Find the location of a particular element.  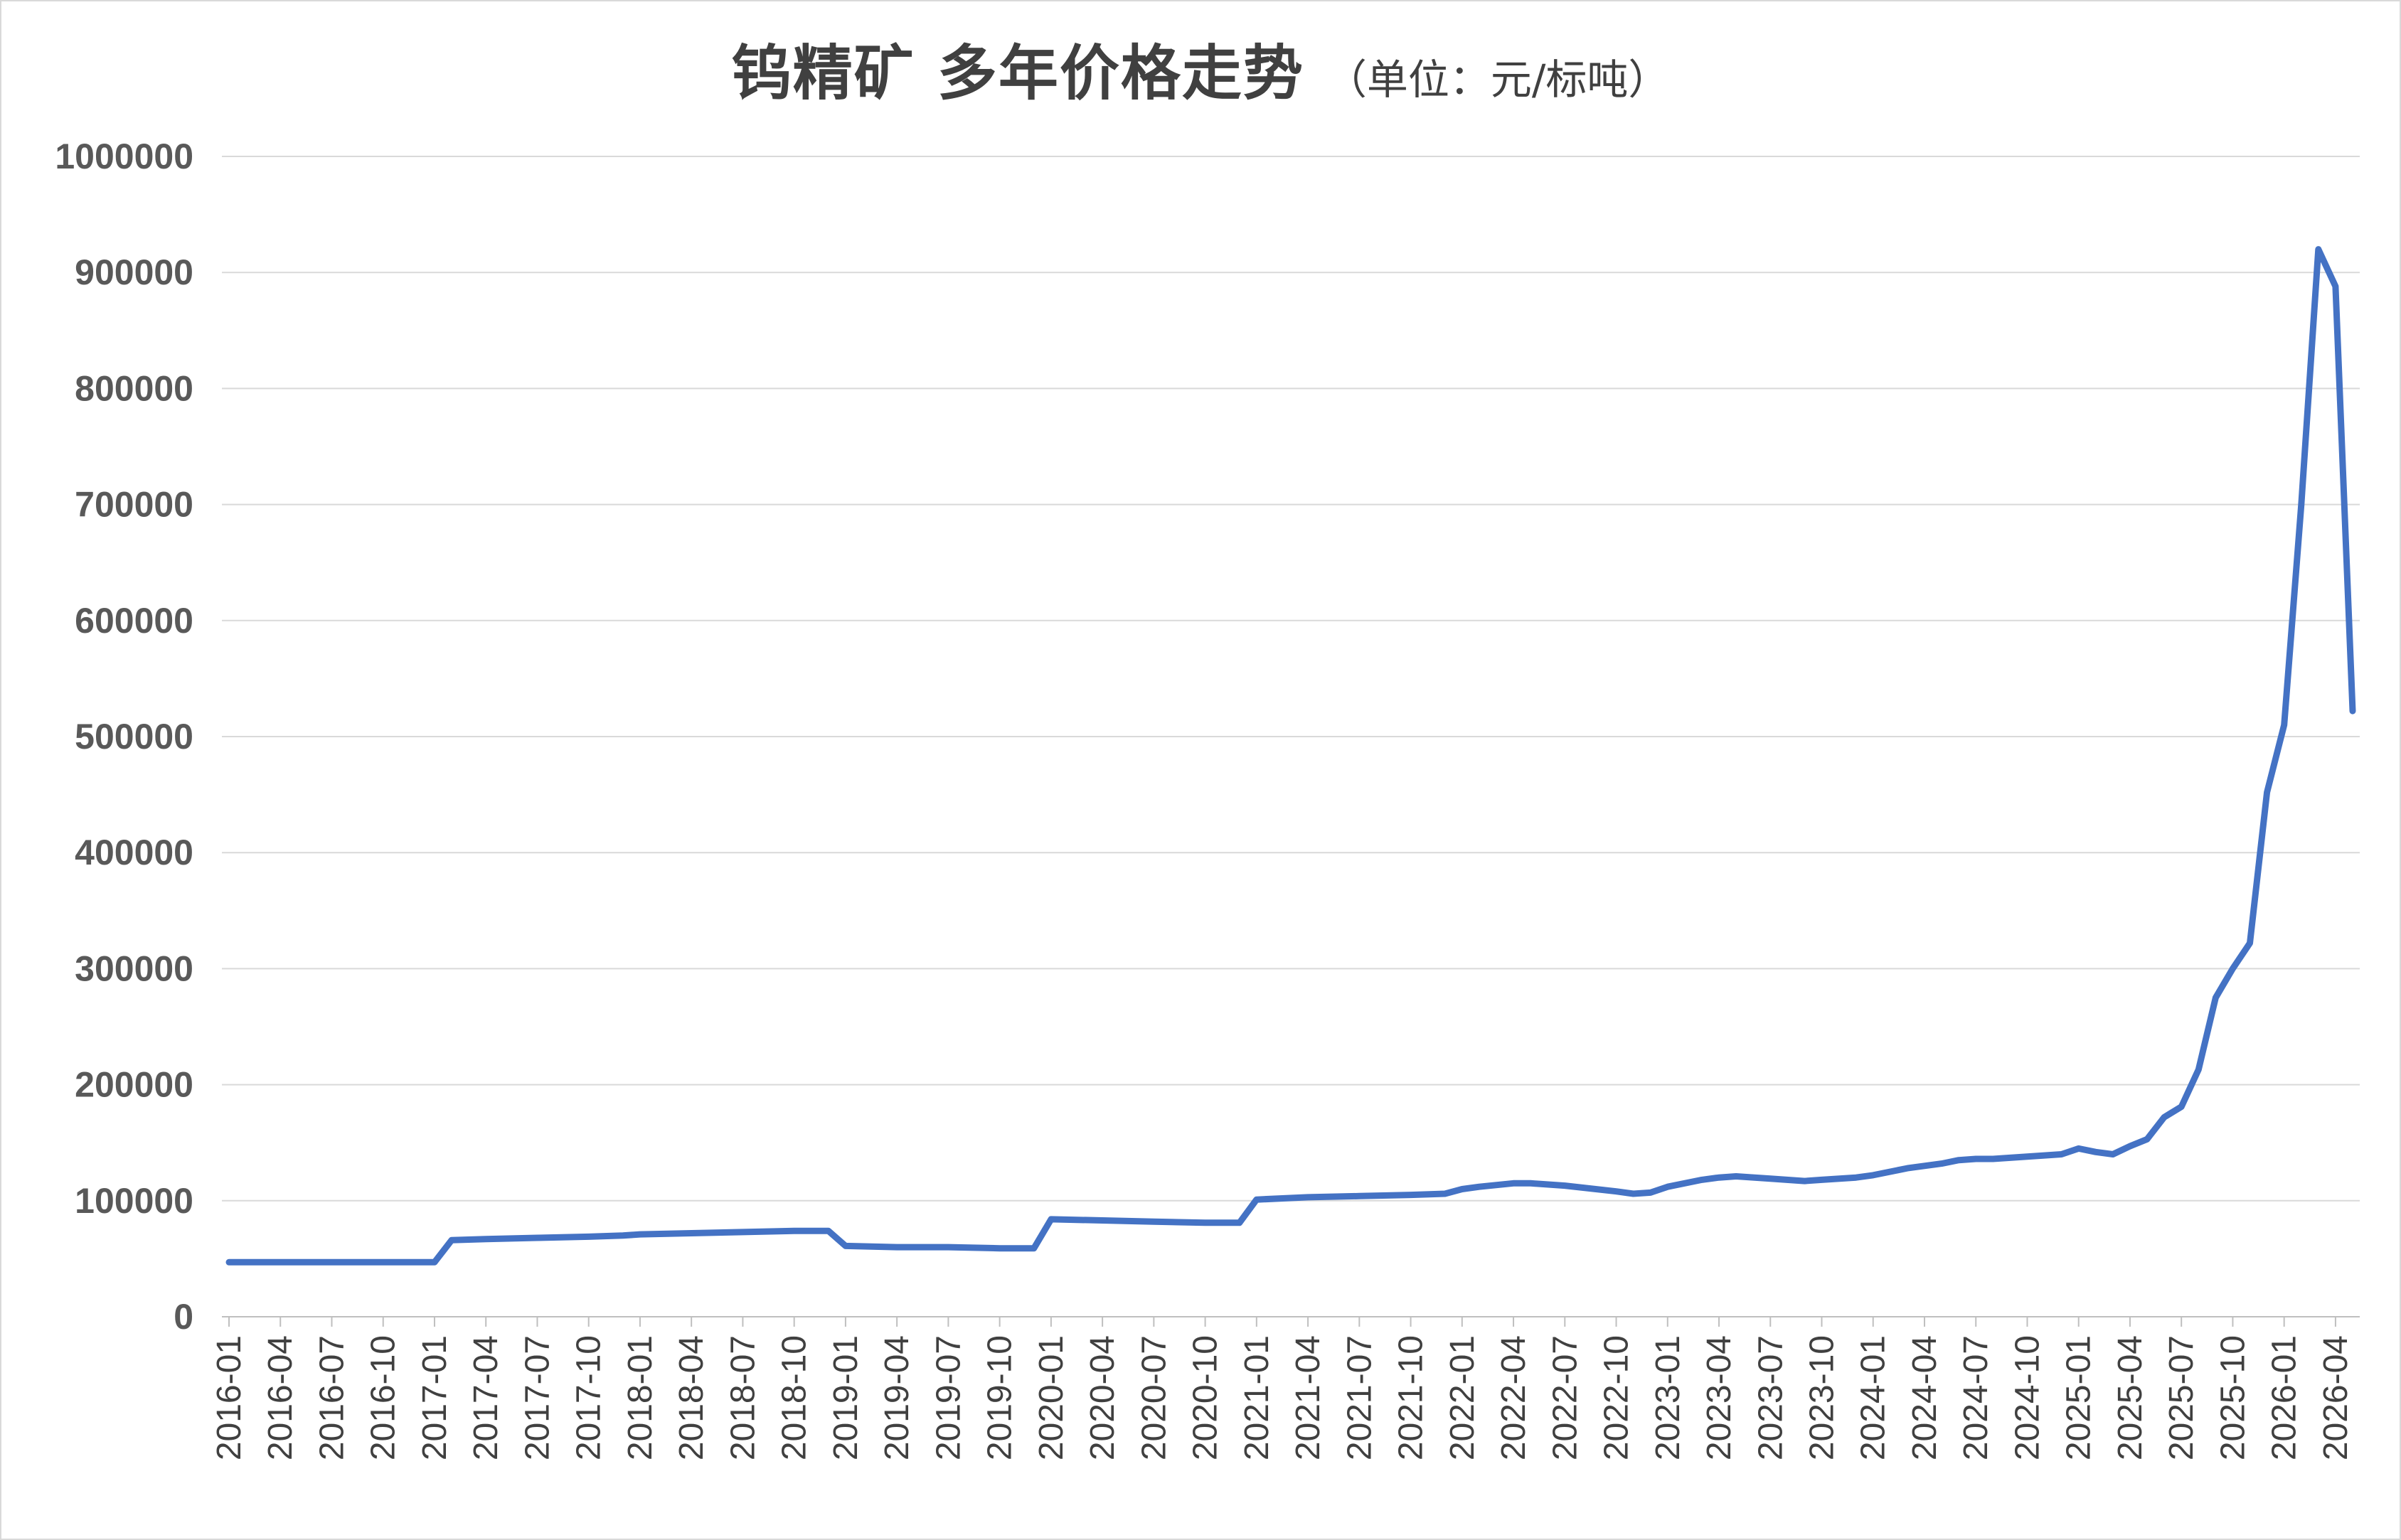

y-tick-label: 200000 is located at coordinates (134, 1085).